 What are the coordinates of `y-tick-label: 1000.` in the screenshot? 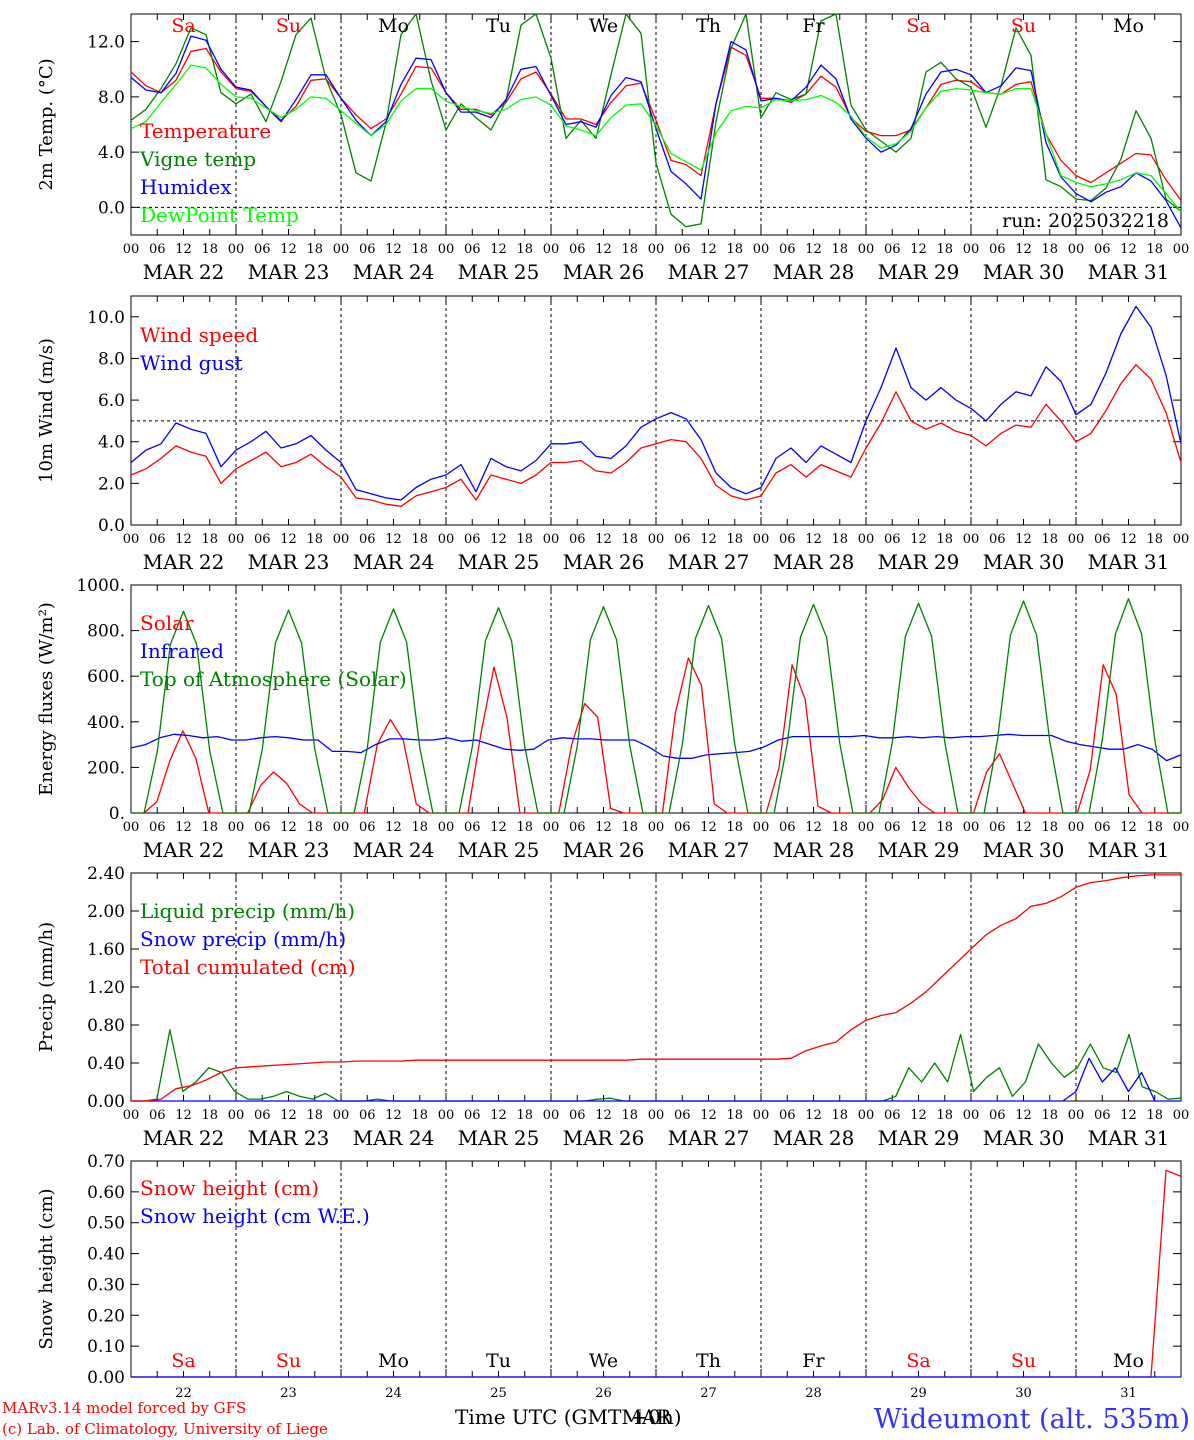 It's located at (100, 586).